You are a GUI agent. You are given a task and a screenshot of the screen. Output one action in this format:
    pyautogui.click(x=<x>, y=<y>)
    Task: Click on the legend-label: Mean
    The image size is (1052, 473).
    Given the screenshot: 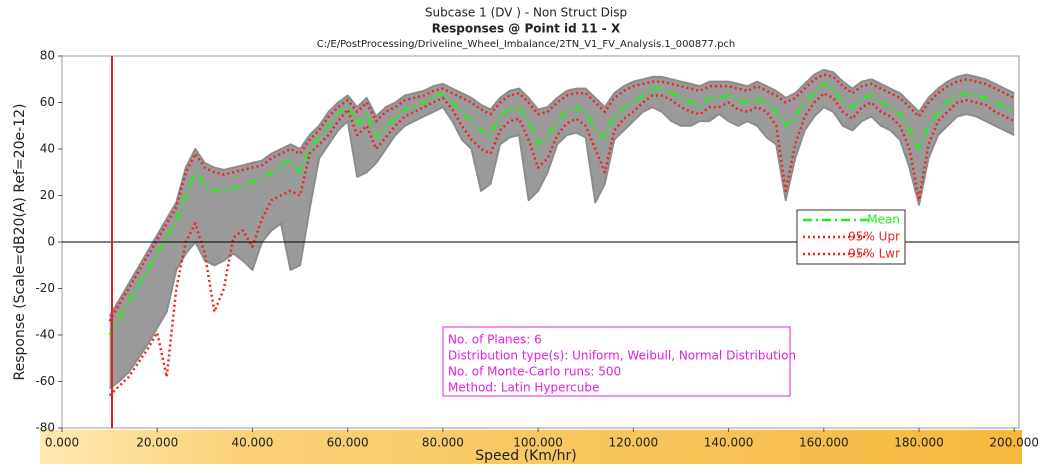 What is the action you would take?
    pyautogui.click(x=883, y=220)
    